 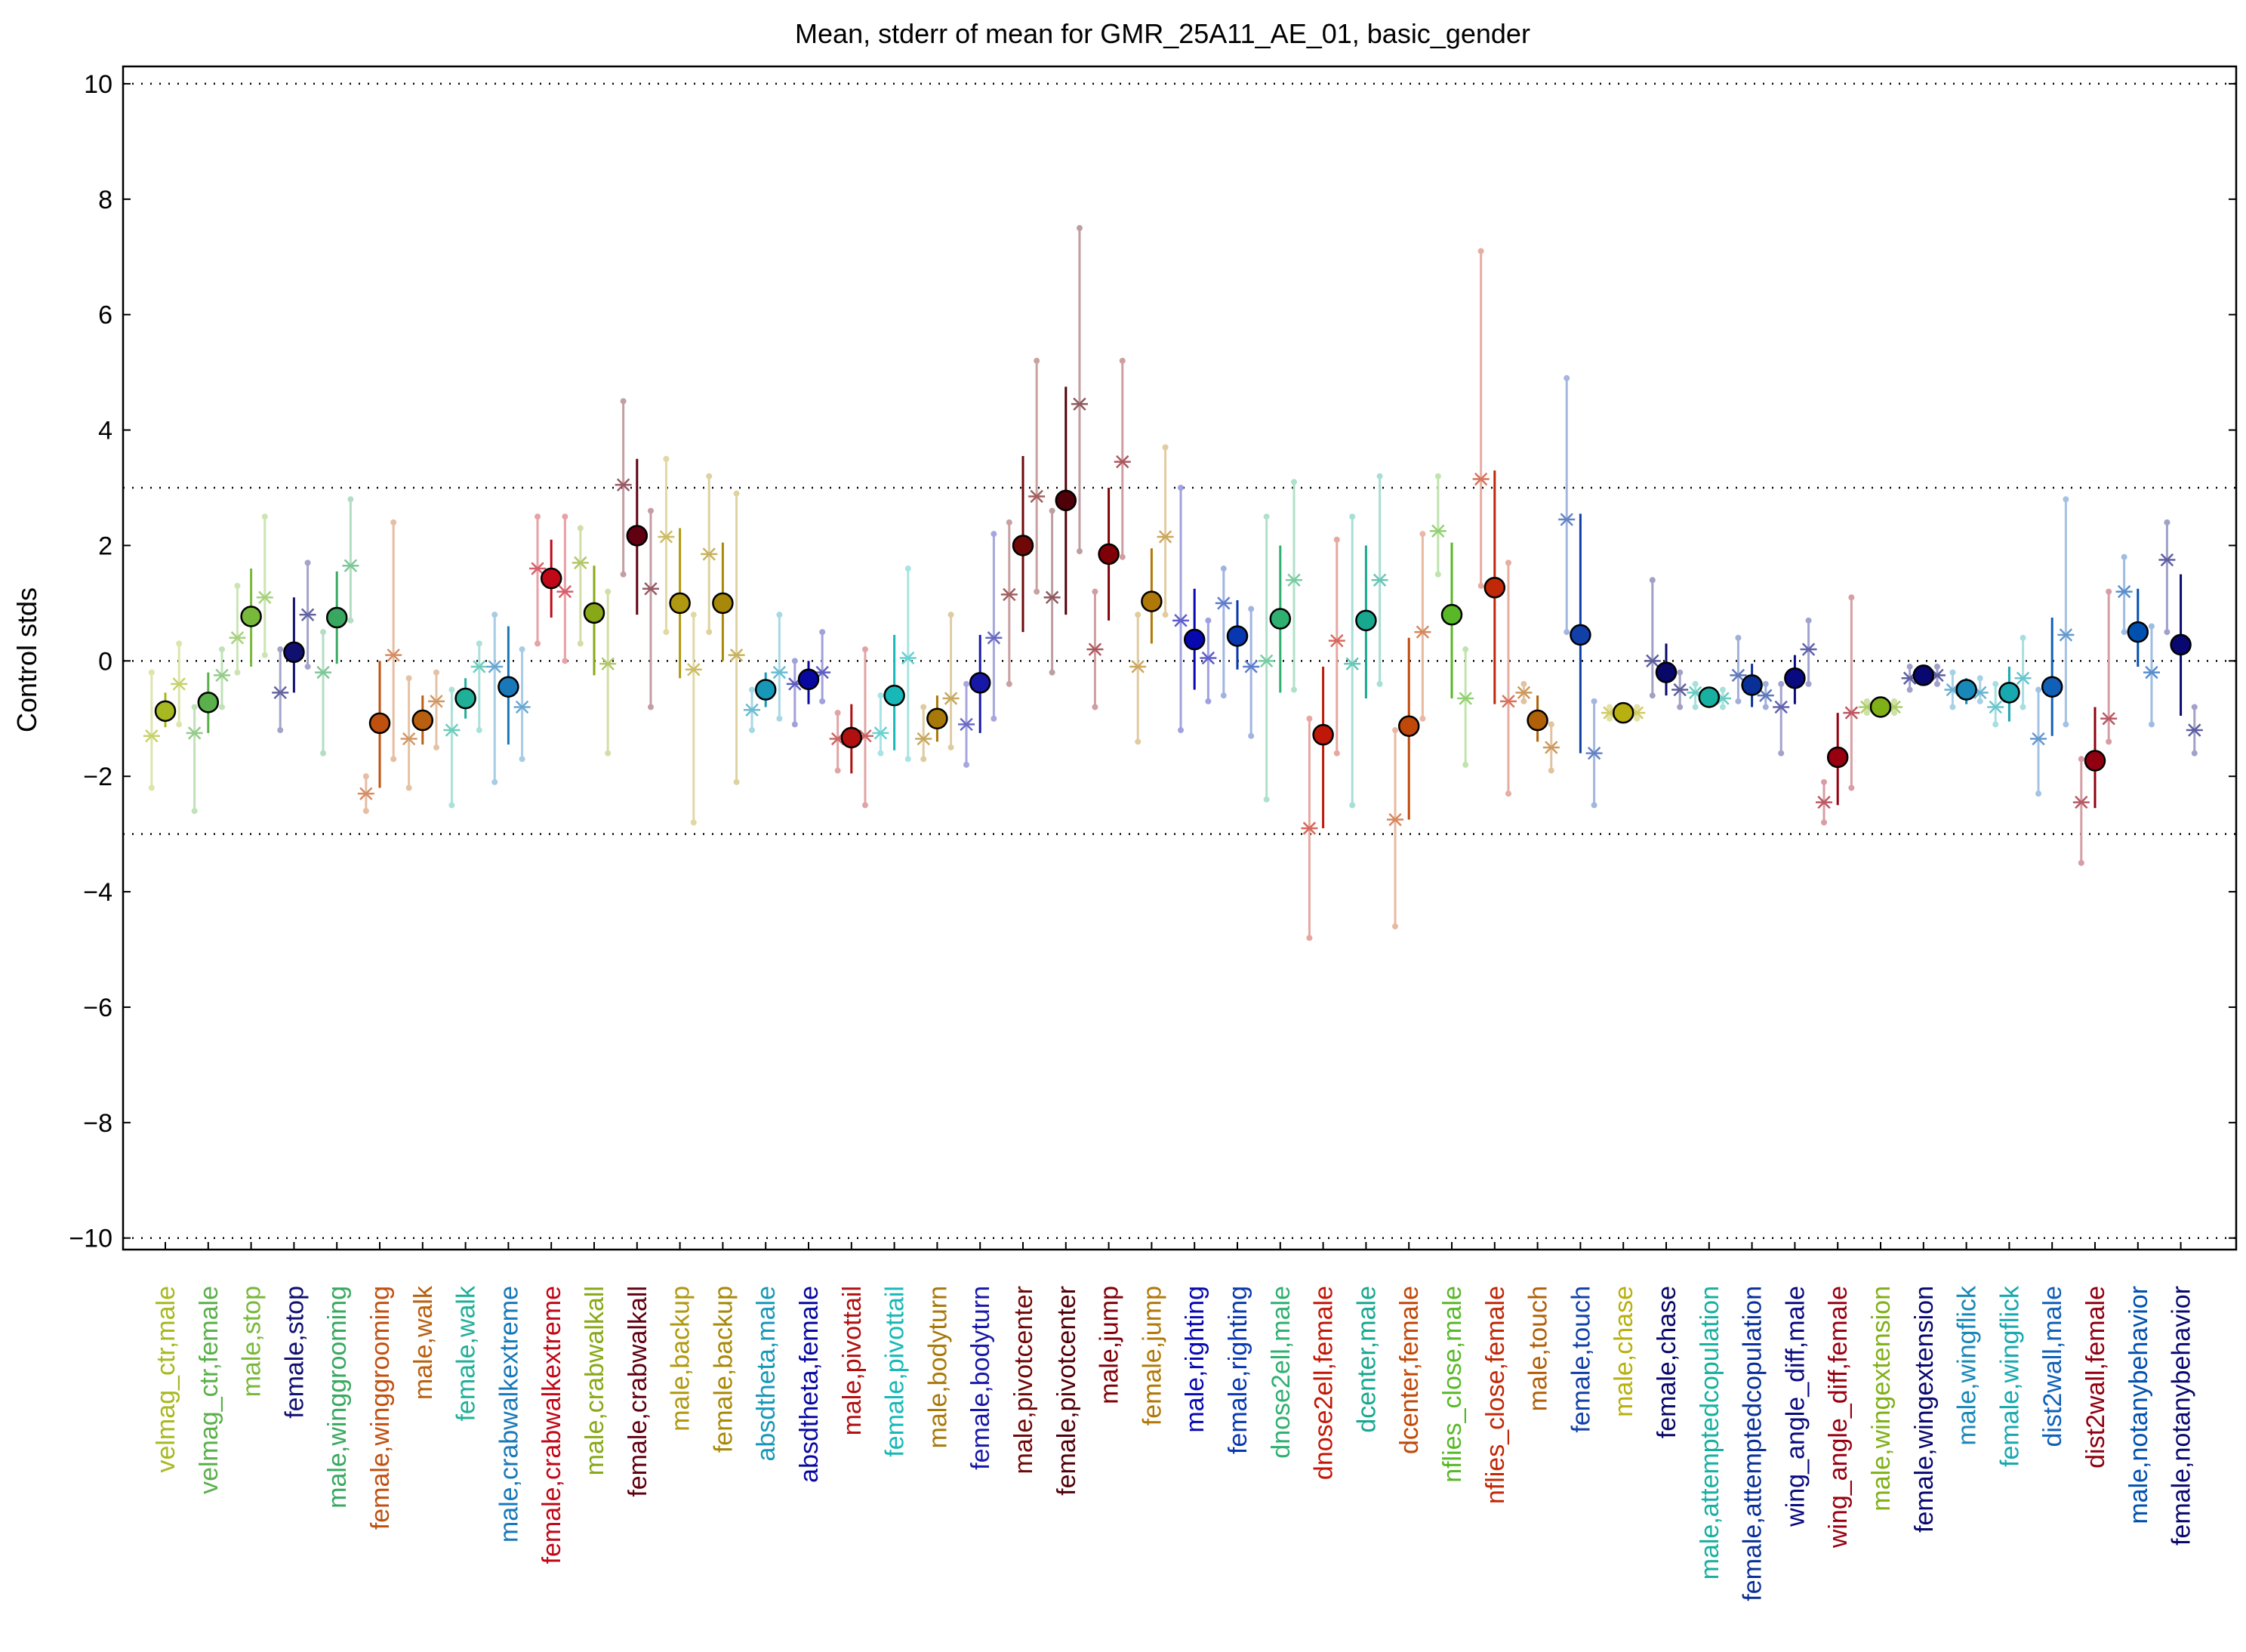 I want to click on category-label: female,attemptedcopulation, so click(x=1753, y=1444).